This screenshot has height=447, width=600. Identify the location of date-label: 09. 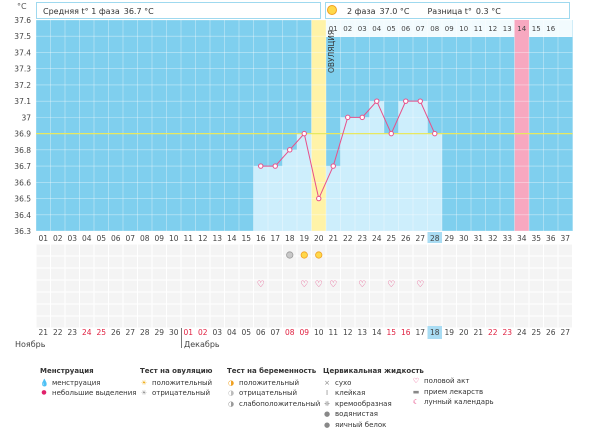
(304, 332).